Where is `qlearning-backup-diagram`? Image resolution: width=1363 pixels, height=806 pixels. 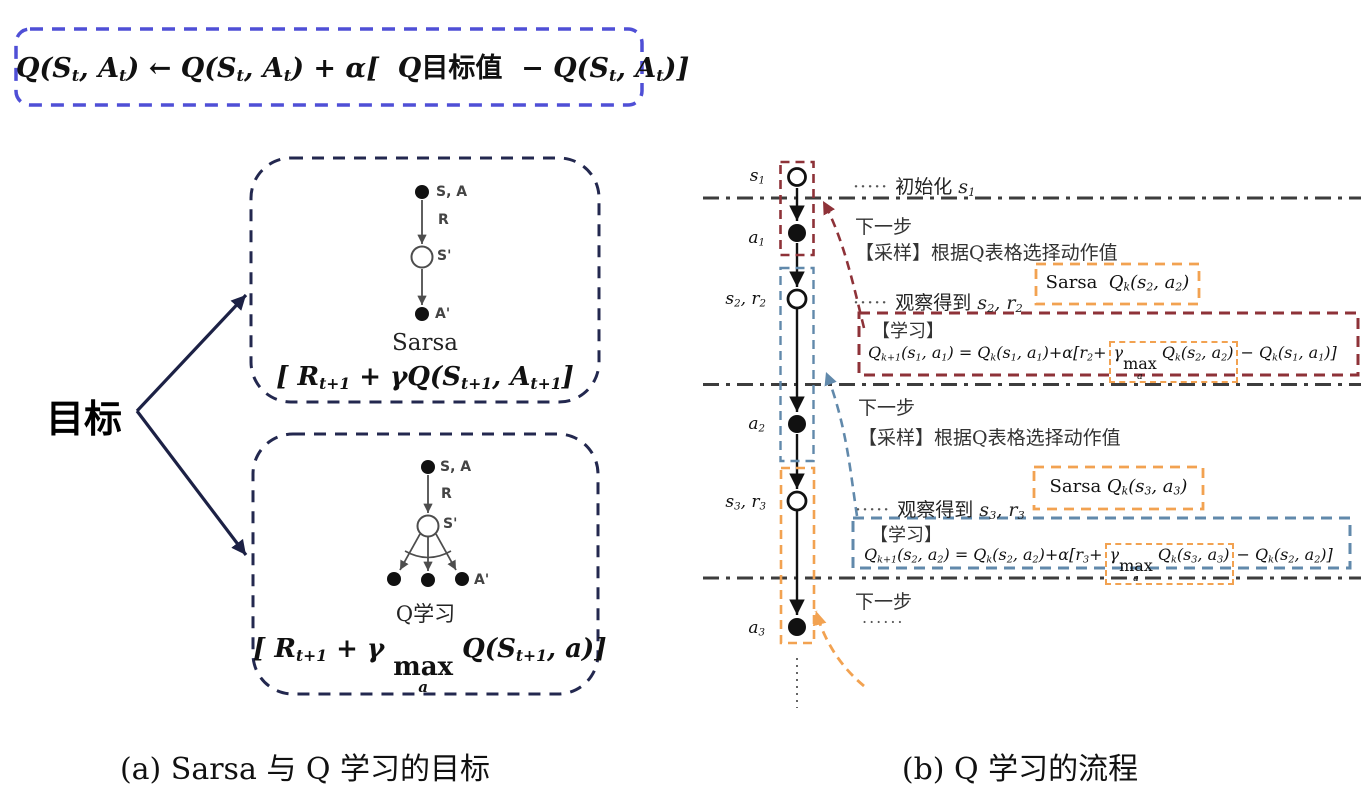
qlearning-backup-diagram is located at coordinates (428, 523).